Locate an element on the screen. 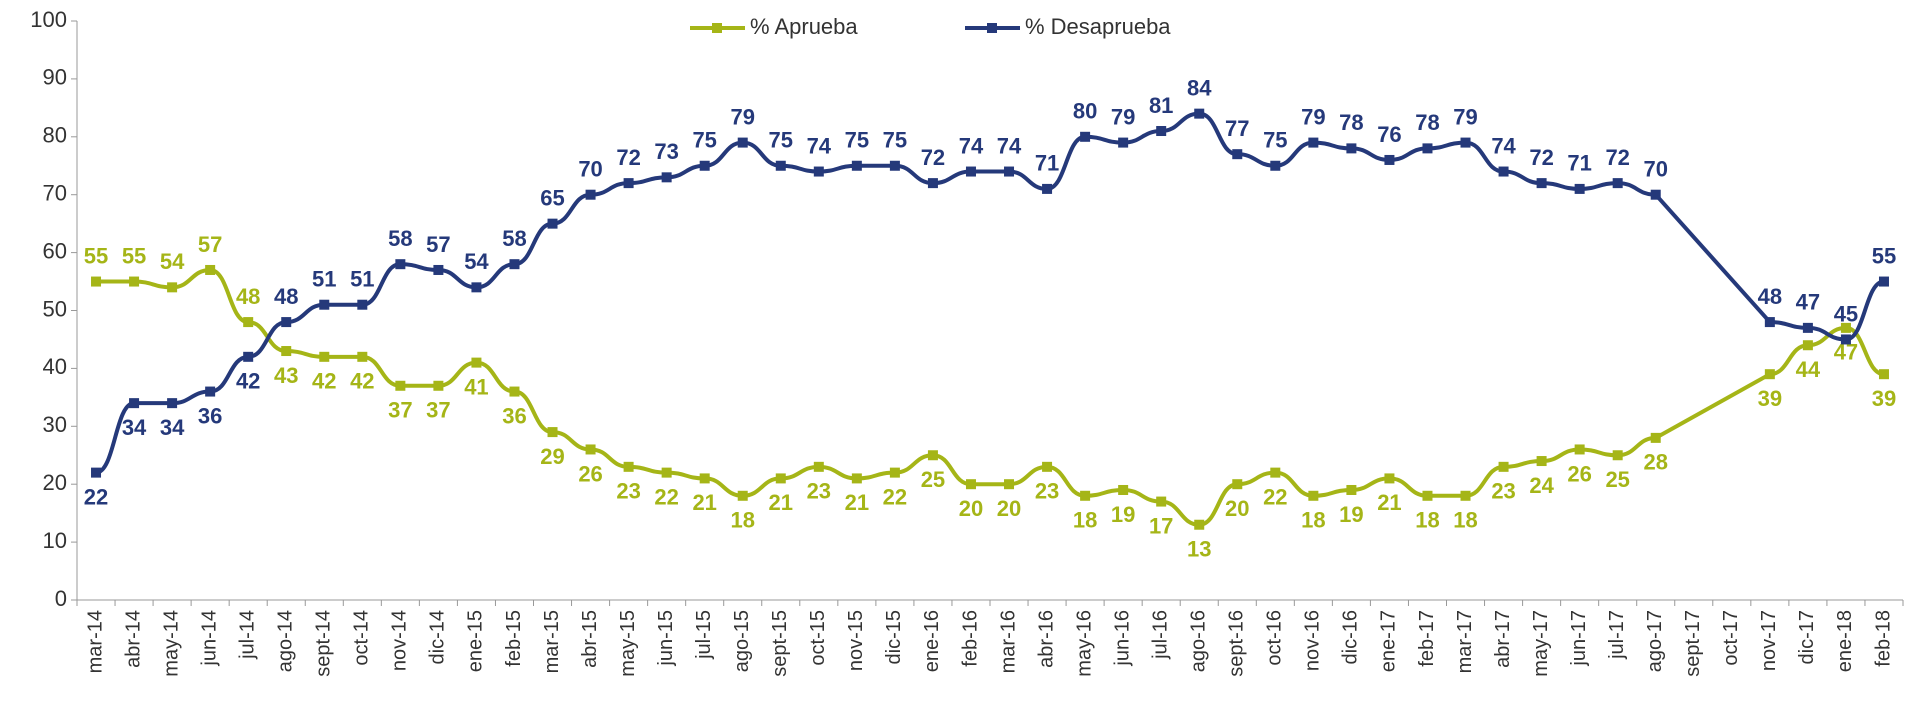  x-tick-label: ene-15 is located at coordinates (476, 641).